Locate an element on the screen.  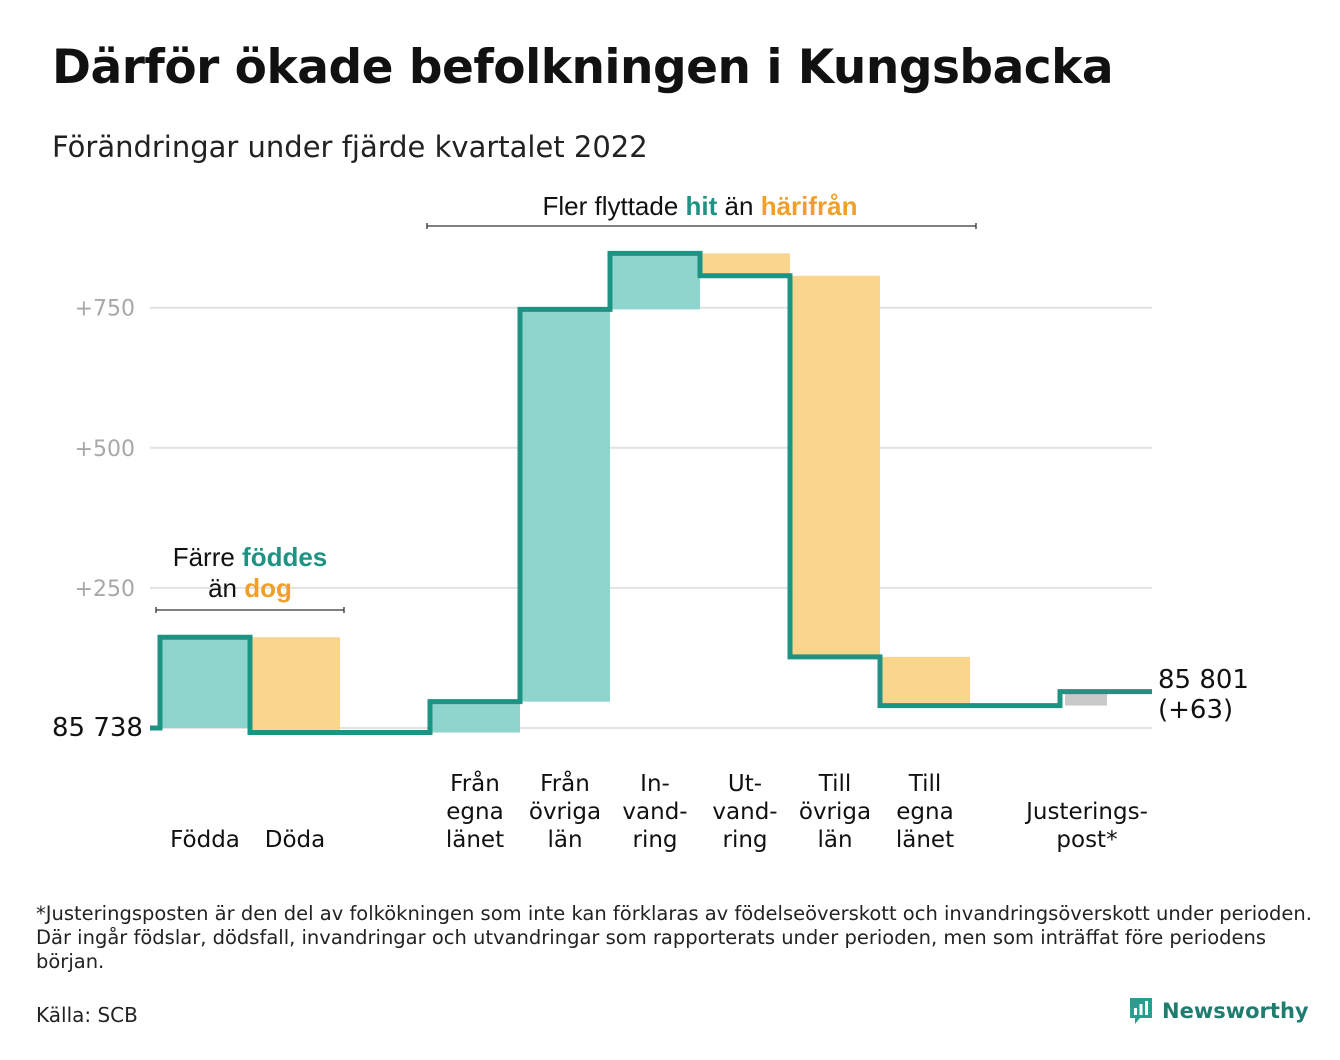
brand-name: Newsworthy is located at coordinates (1235, 1011).